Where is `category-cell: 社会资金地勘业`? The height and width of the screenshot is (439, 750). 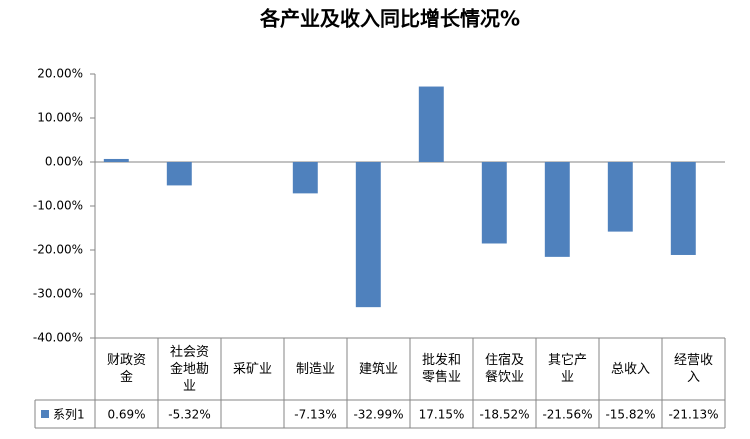 category-cell: 社会资金地勘业 is located at coordinates (189, 369).